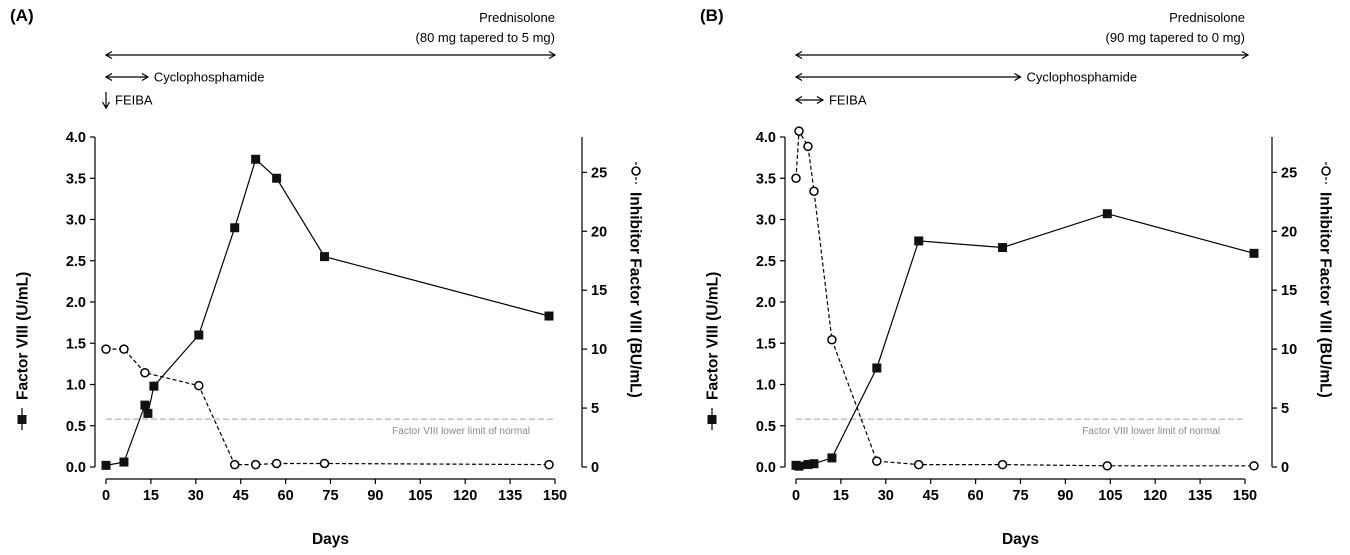  I want to click on x-axis-tick-label: 135, so click(510, 496).